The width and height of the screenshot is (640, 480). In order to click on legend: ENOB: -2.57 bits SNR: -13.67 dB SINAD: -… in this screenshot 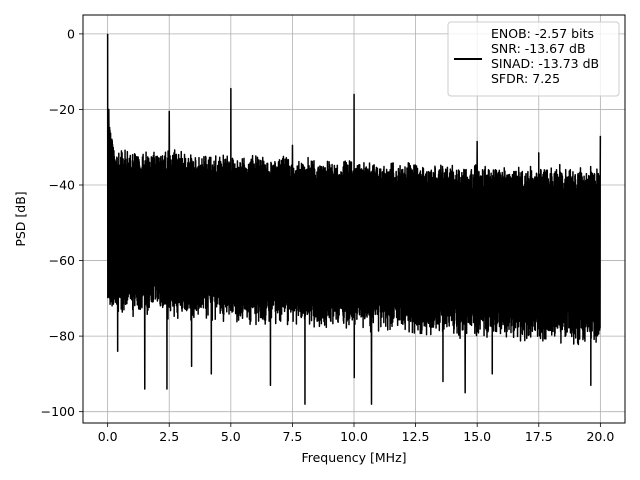, I will do `click(533, 59)`.